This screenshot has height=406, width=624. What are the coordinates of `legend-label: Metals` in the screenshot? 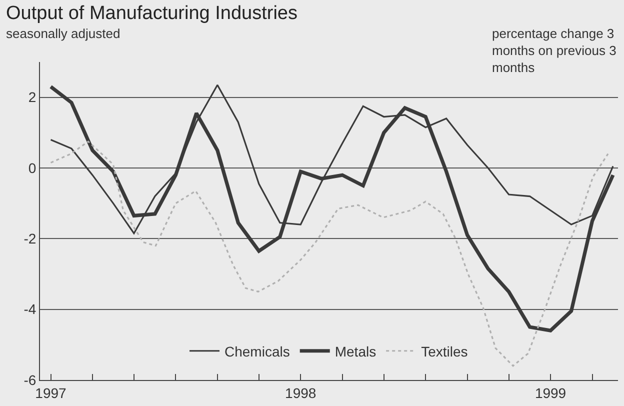 It's located at (355, 351).